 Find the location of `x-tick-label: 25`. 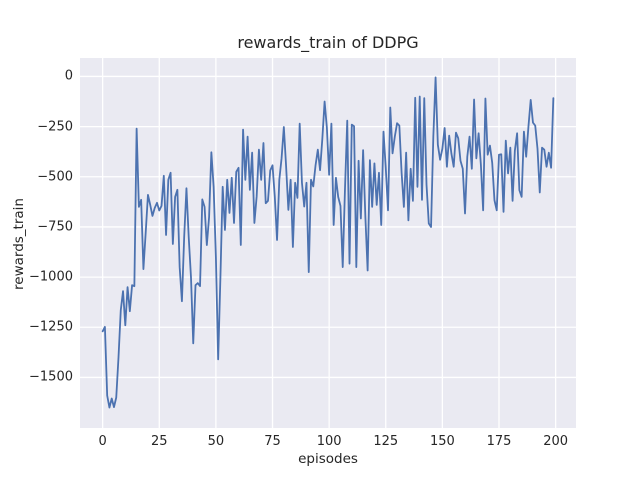

x-tick-label: 25 is located at coordinates (159, 441).